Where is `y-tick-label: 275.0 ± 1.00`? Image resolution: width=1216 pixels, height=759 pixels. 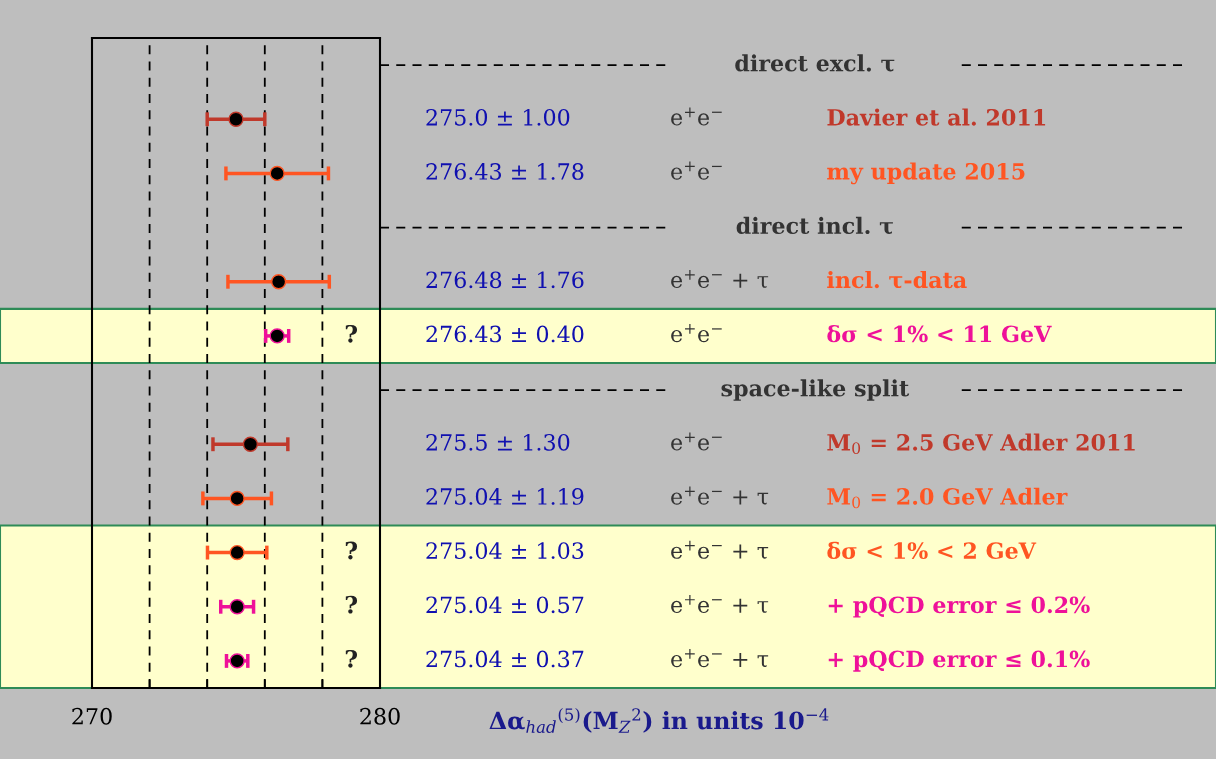
y-tick-label: 275.0 ± 1.00 is located at coordinates (498, 117).